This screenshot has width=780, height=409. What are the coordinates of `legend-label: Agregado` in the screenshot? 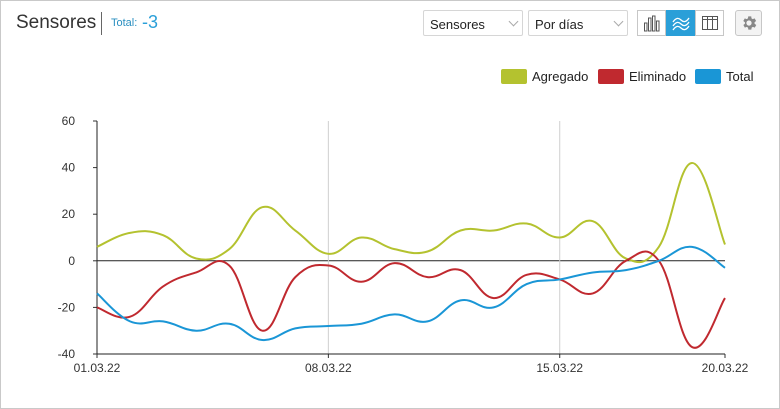 It's located at (560, 76).